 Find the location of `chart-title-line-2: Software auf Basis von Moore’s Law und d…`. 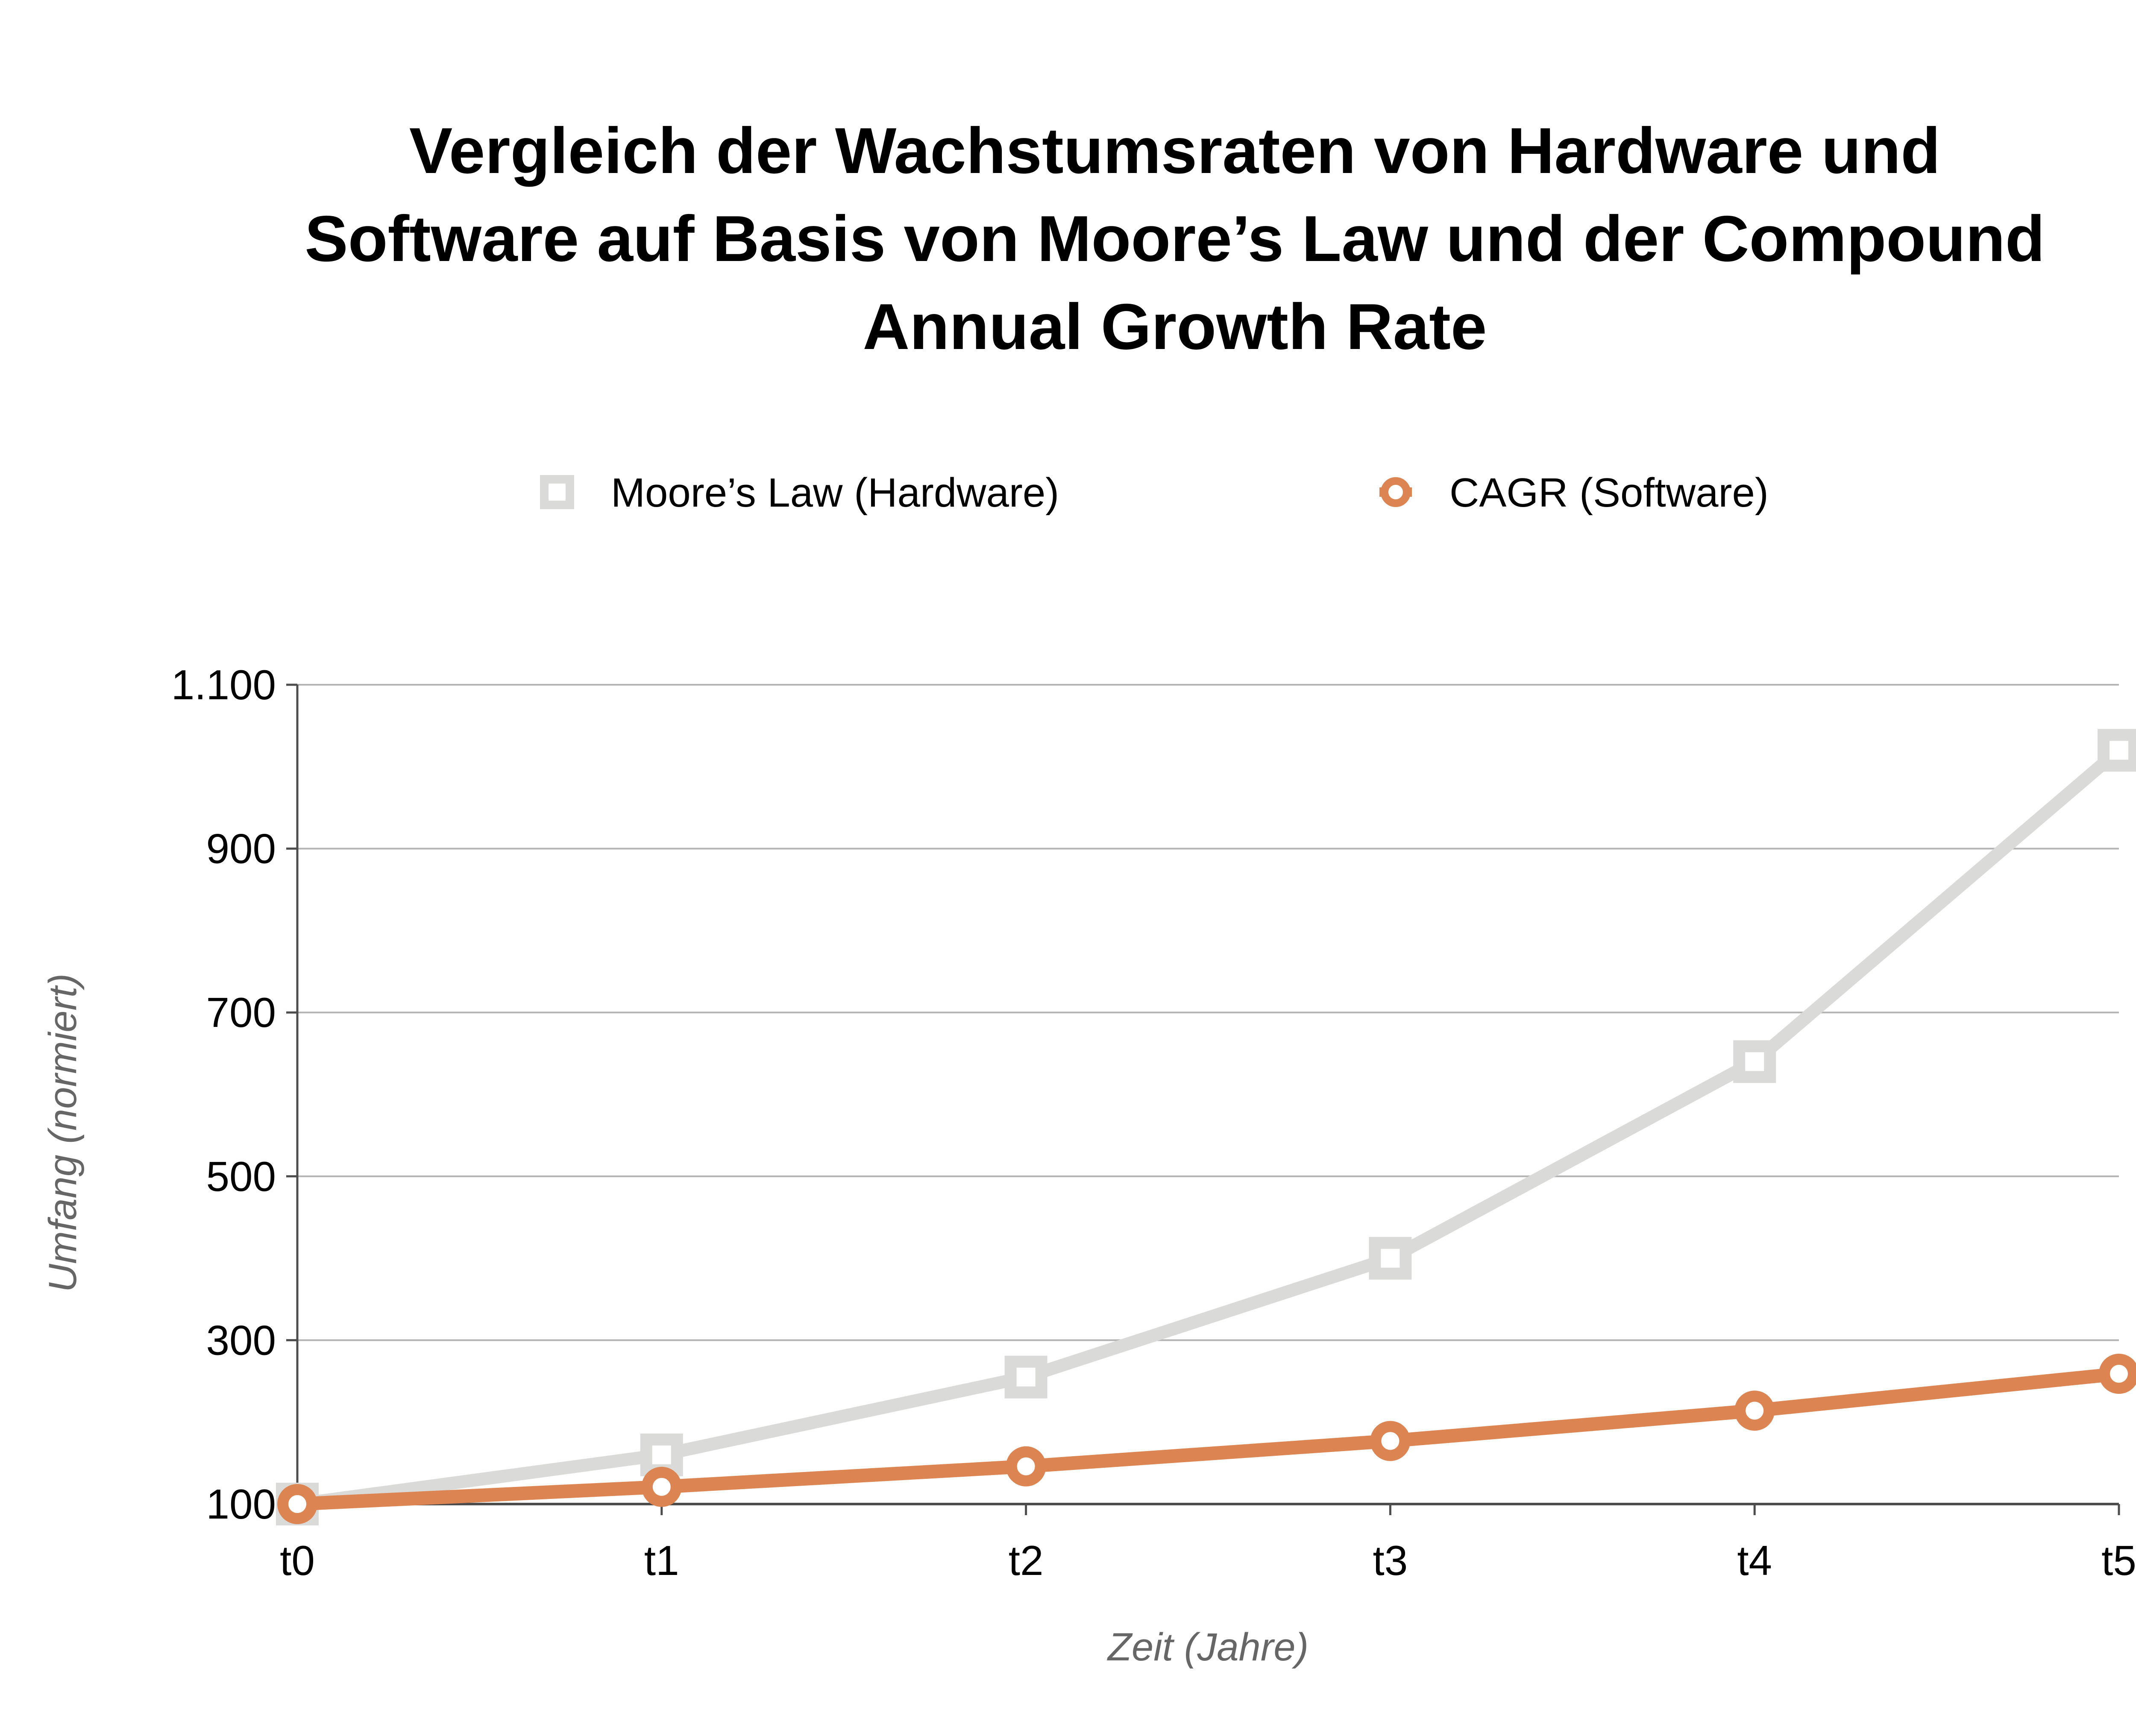

chart-title-line-2: Software auf Basis von Moore’s Law und d… is located at coordinates (1175, 238).